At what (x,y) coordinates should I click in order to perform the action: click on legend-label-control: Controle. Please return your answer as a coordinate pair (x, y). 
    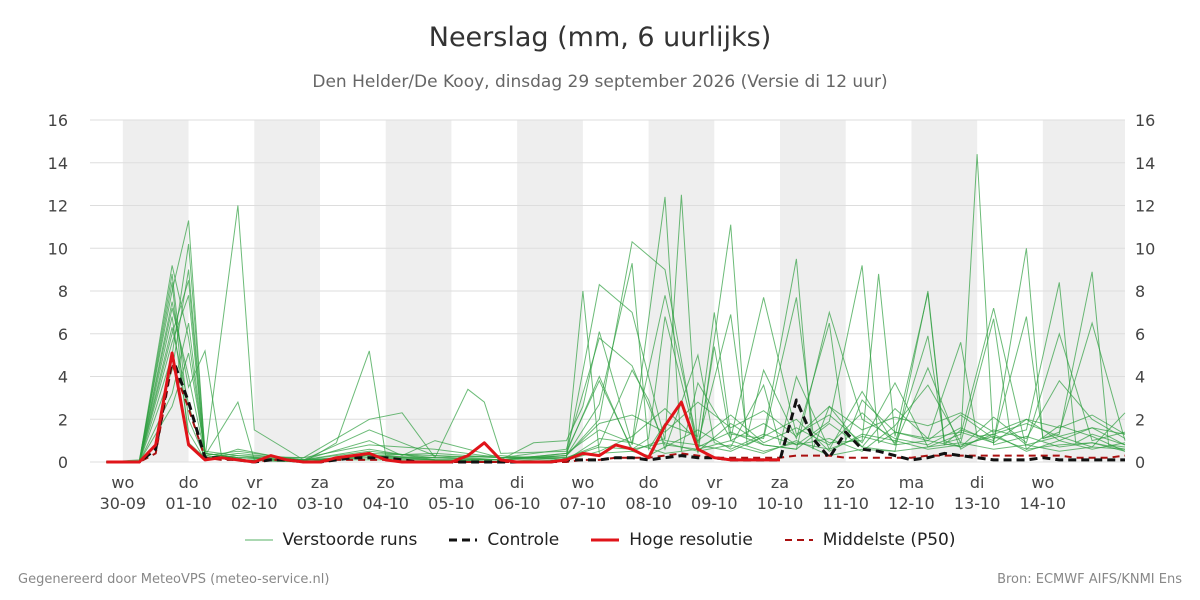
    Looking at the image, I should click on (523, 540).